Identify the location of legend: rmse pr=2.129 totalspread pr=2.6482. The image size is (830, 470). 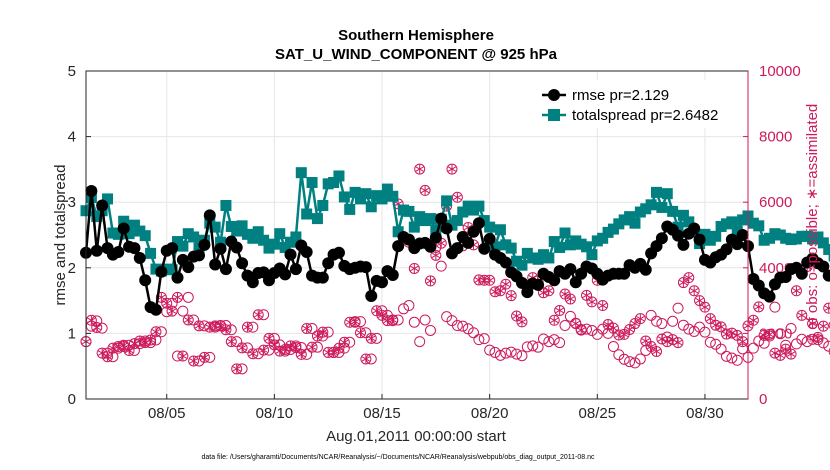
(639, 104).